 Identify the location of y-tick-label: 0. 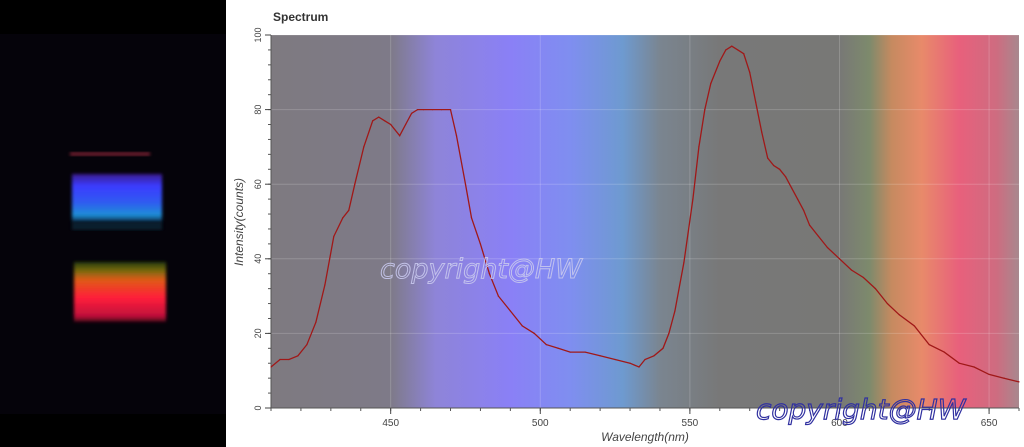
(258, 407).